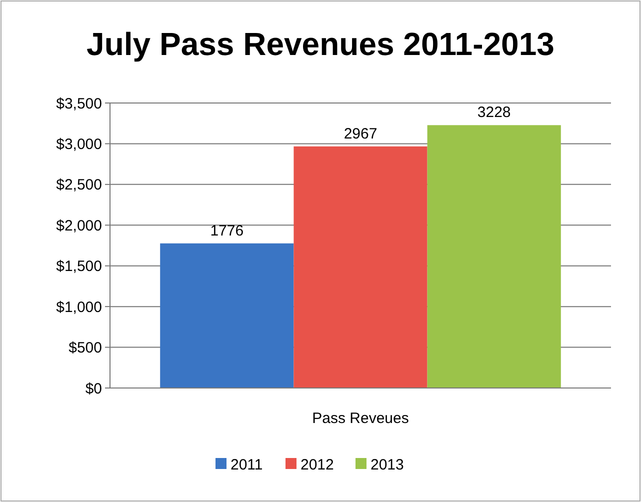 Image resolution: width=641 pixels, height=502 pixels. I want to click on chart-title: July Pass Revenues 2011-2013, so click(320, 44).